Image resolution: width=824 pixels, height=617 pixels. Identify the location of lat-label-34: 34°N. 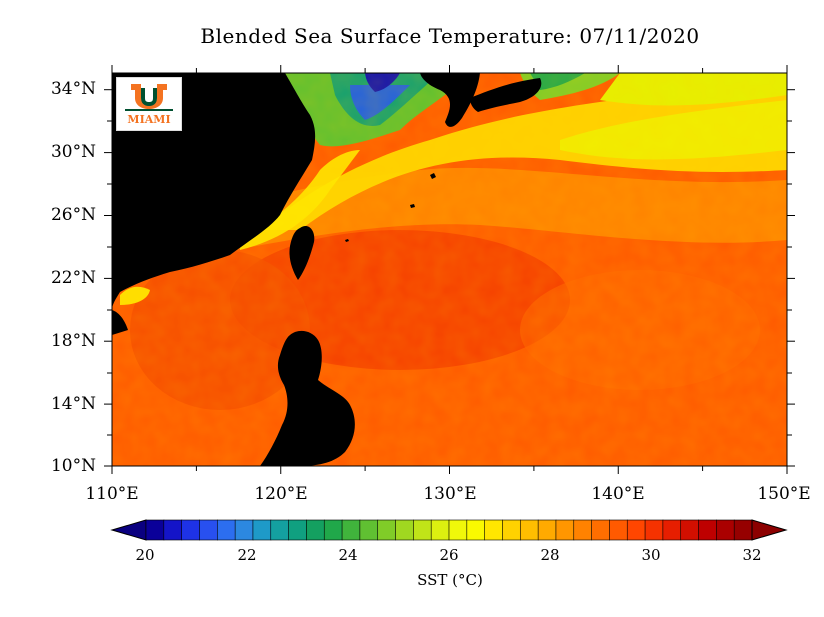
(73, 89).